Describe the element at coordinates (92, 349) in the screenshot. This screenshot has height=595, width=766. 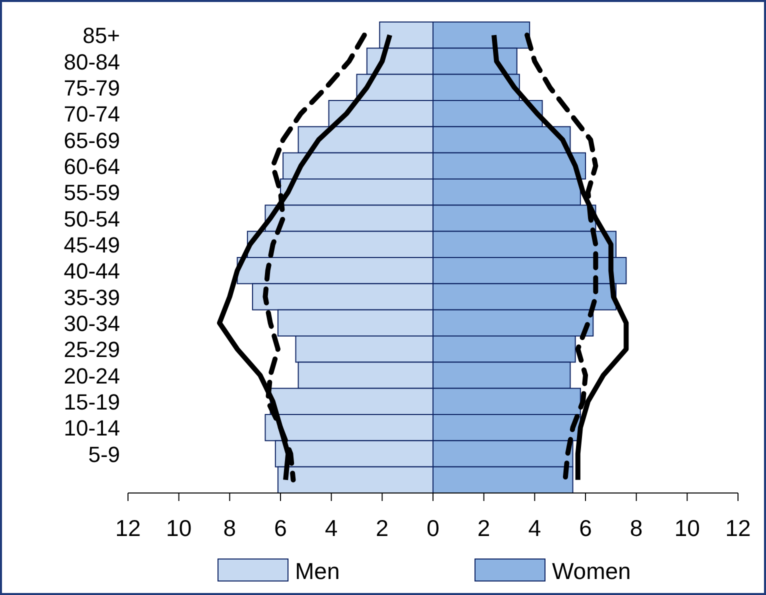
I see `y-tick-label: 25-29` at that location.